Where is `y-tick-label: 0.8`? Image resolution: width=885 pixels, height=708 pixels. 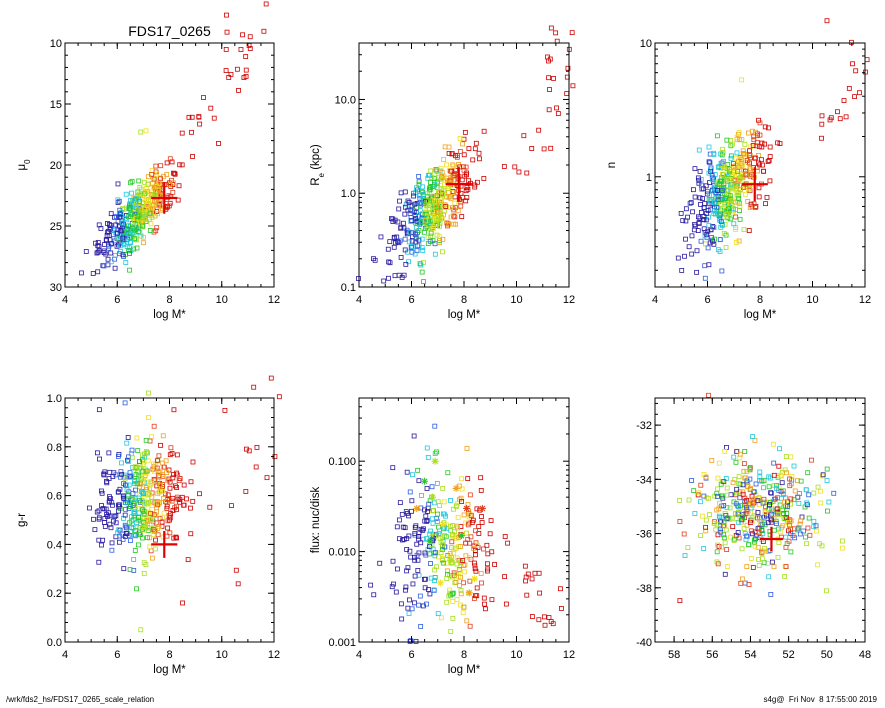 y-tick-label: 0.8 is located at coordinates (54, 448).